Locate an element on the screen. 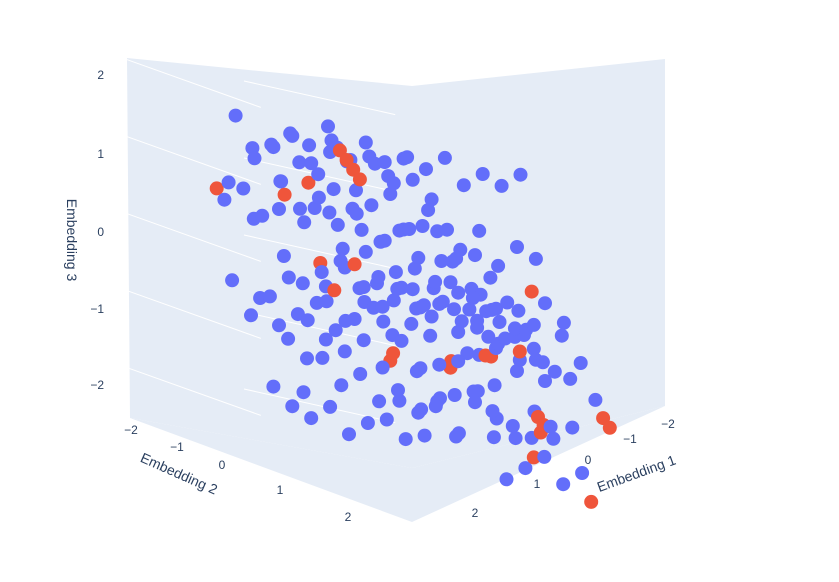 The height and width of the screenshot is (582, 839). x-tick-label: −1 is located at coordinates (630, 439).